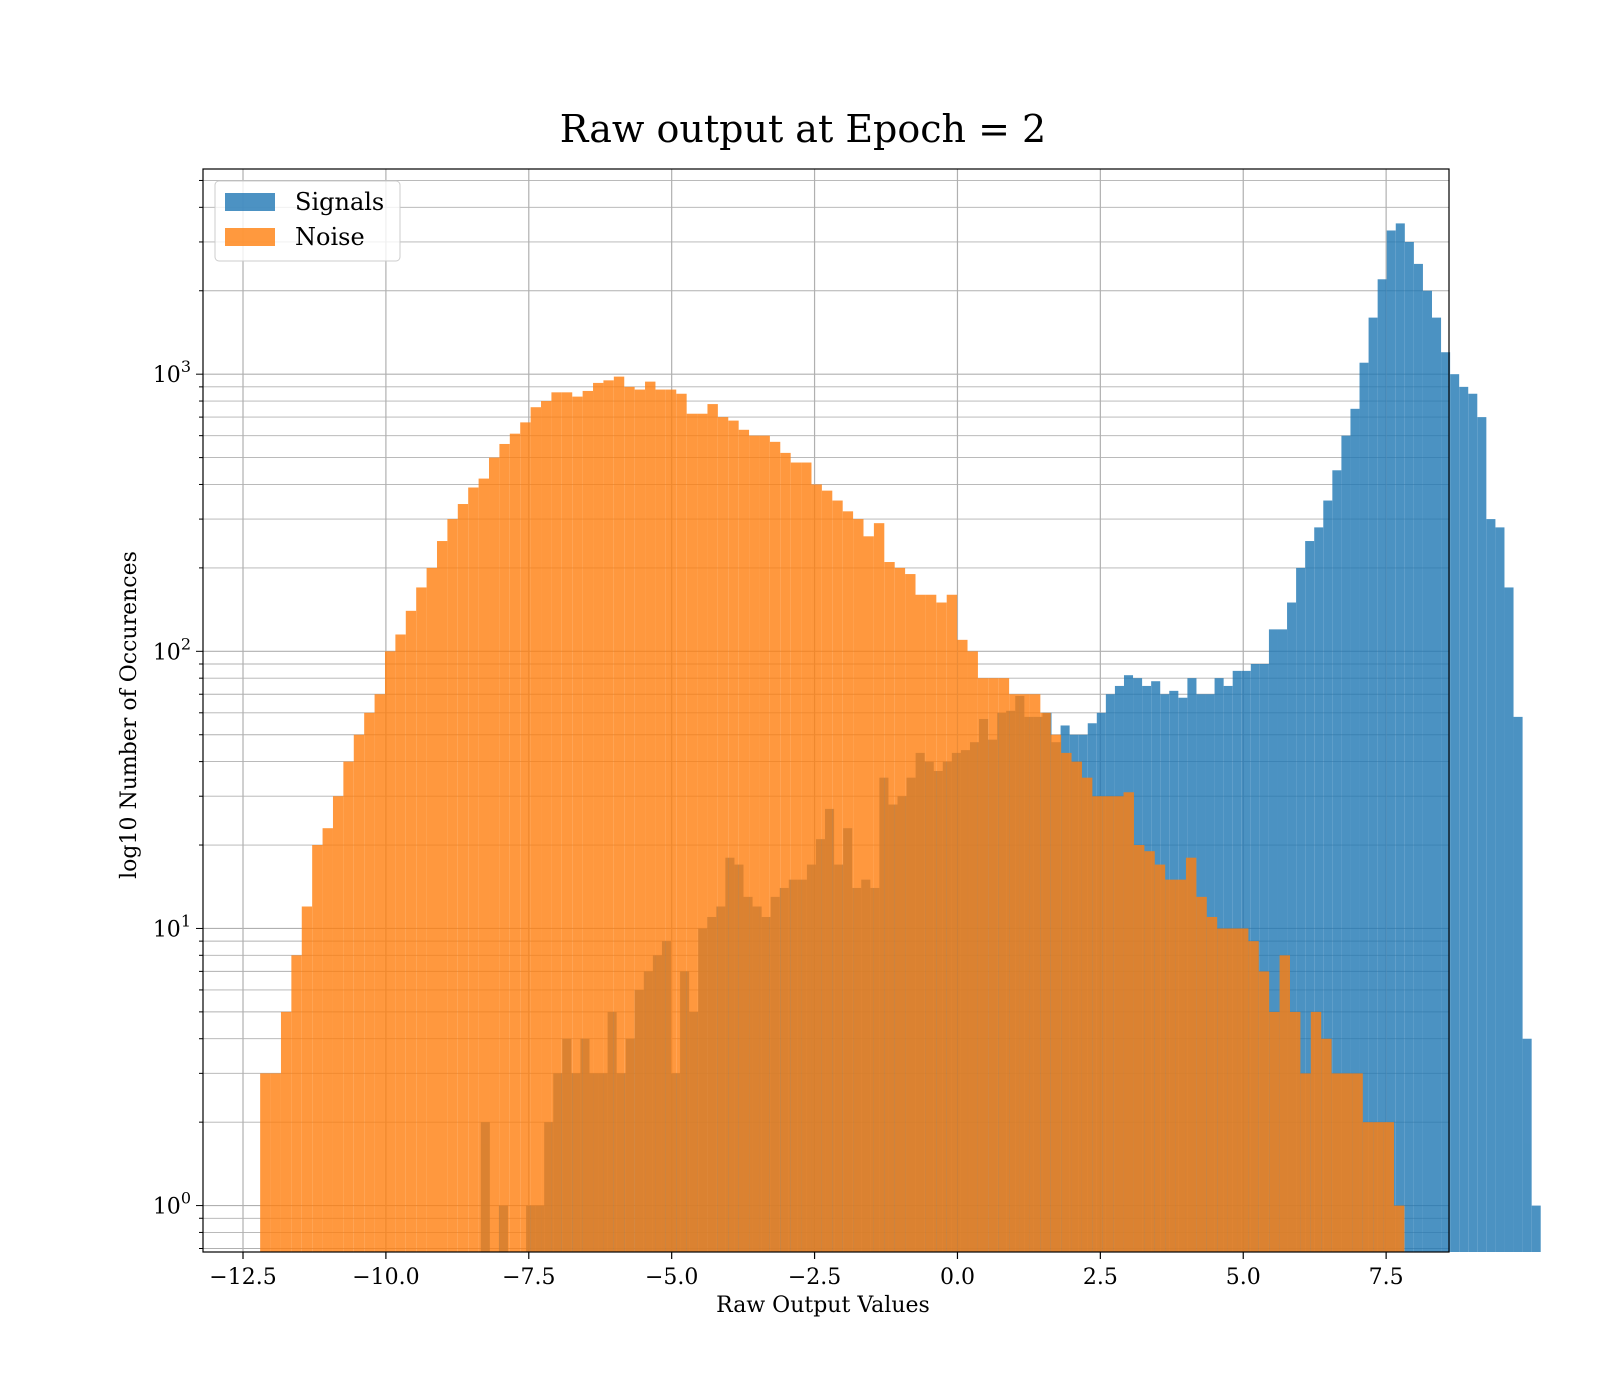 The width and height of the screenshot is (1600, 1400). Describe the element at coordinates (528, 1277) in the screenshot. I see `x-tick-label: −7.5` at that location.